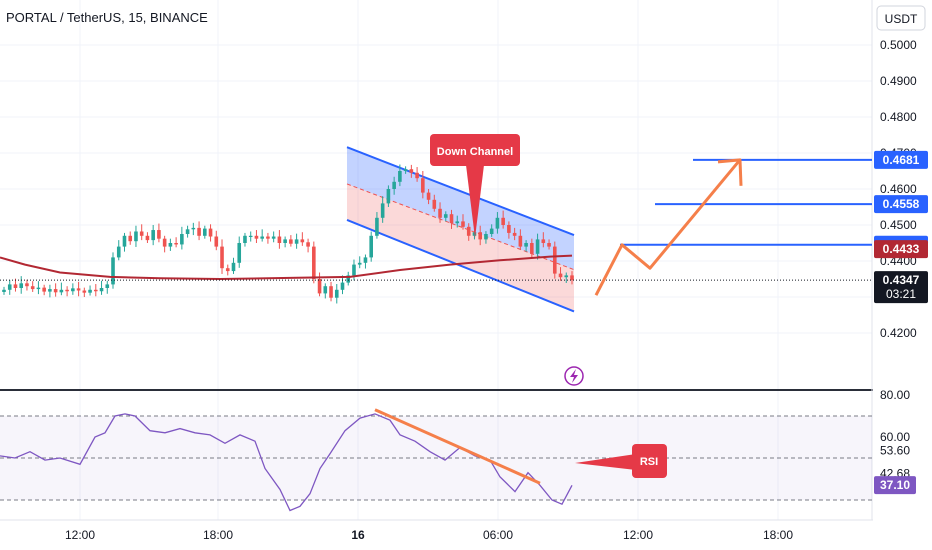 This screenshot has width=932, height=550. I want to click on resistance-levels, so click(746, 202).